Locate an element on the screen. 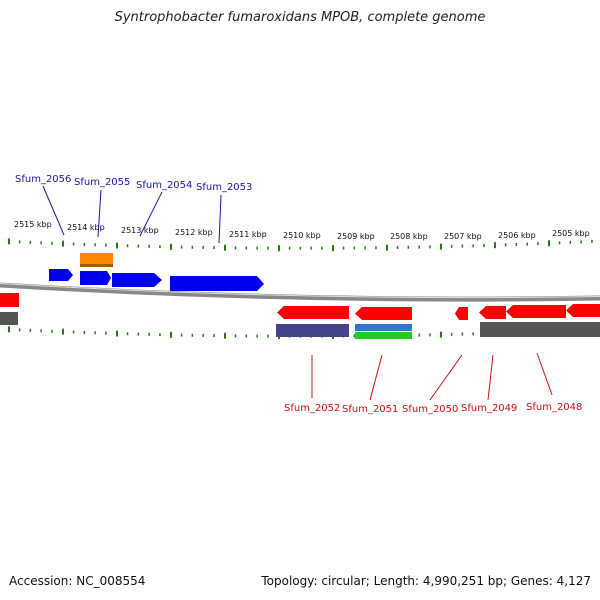 The height and width of the screenshot is (600, 600). leader-line-sfum-2056 is located at coordinates (53, 210).